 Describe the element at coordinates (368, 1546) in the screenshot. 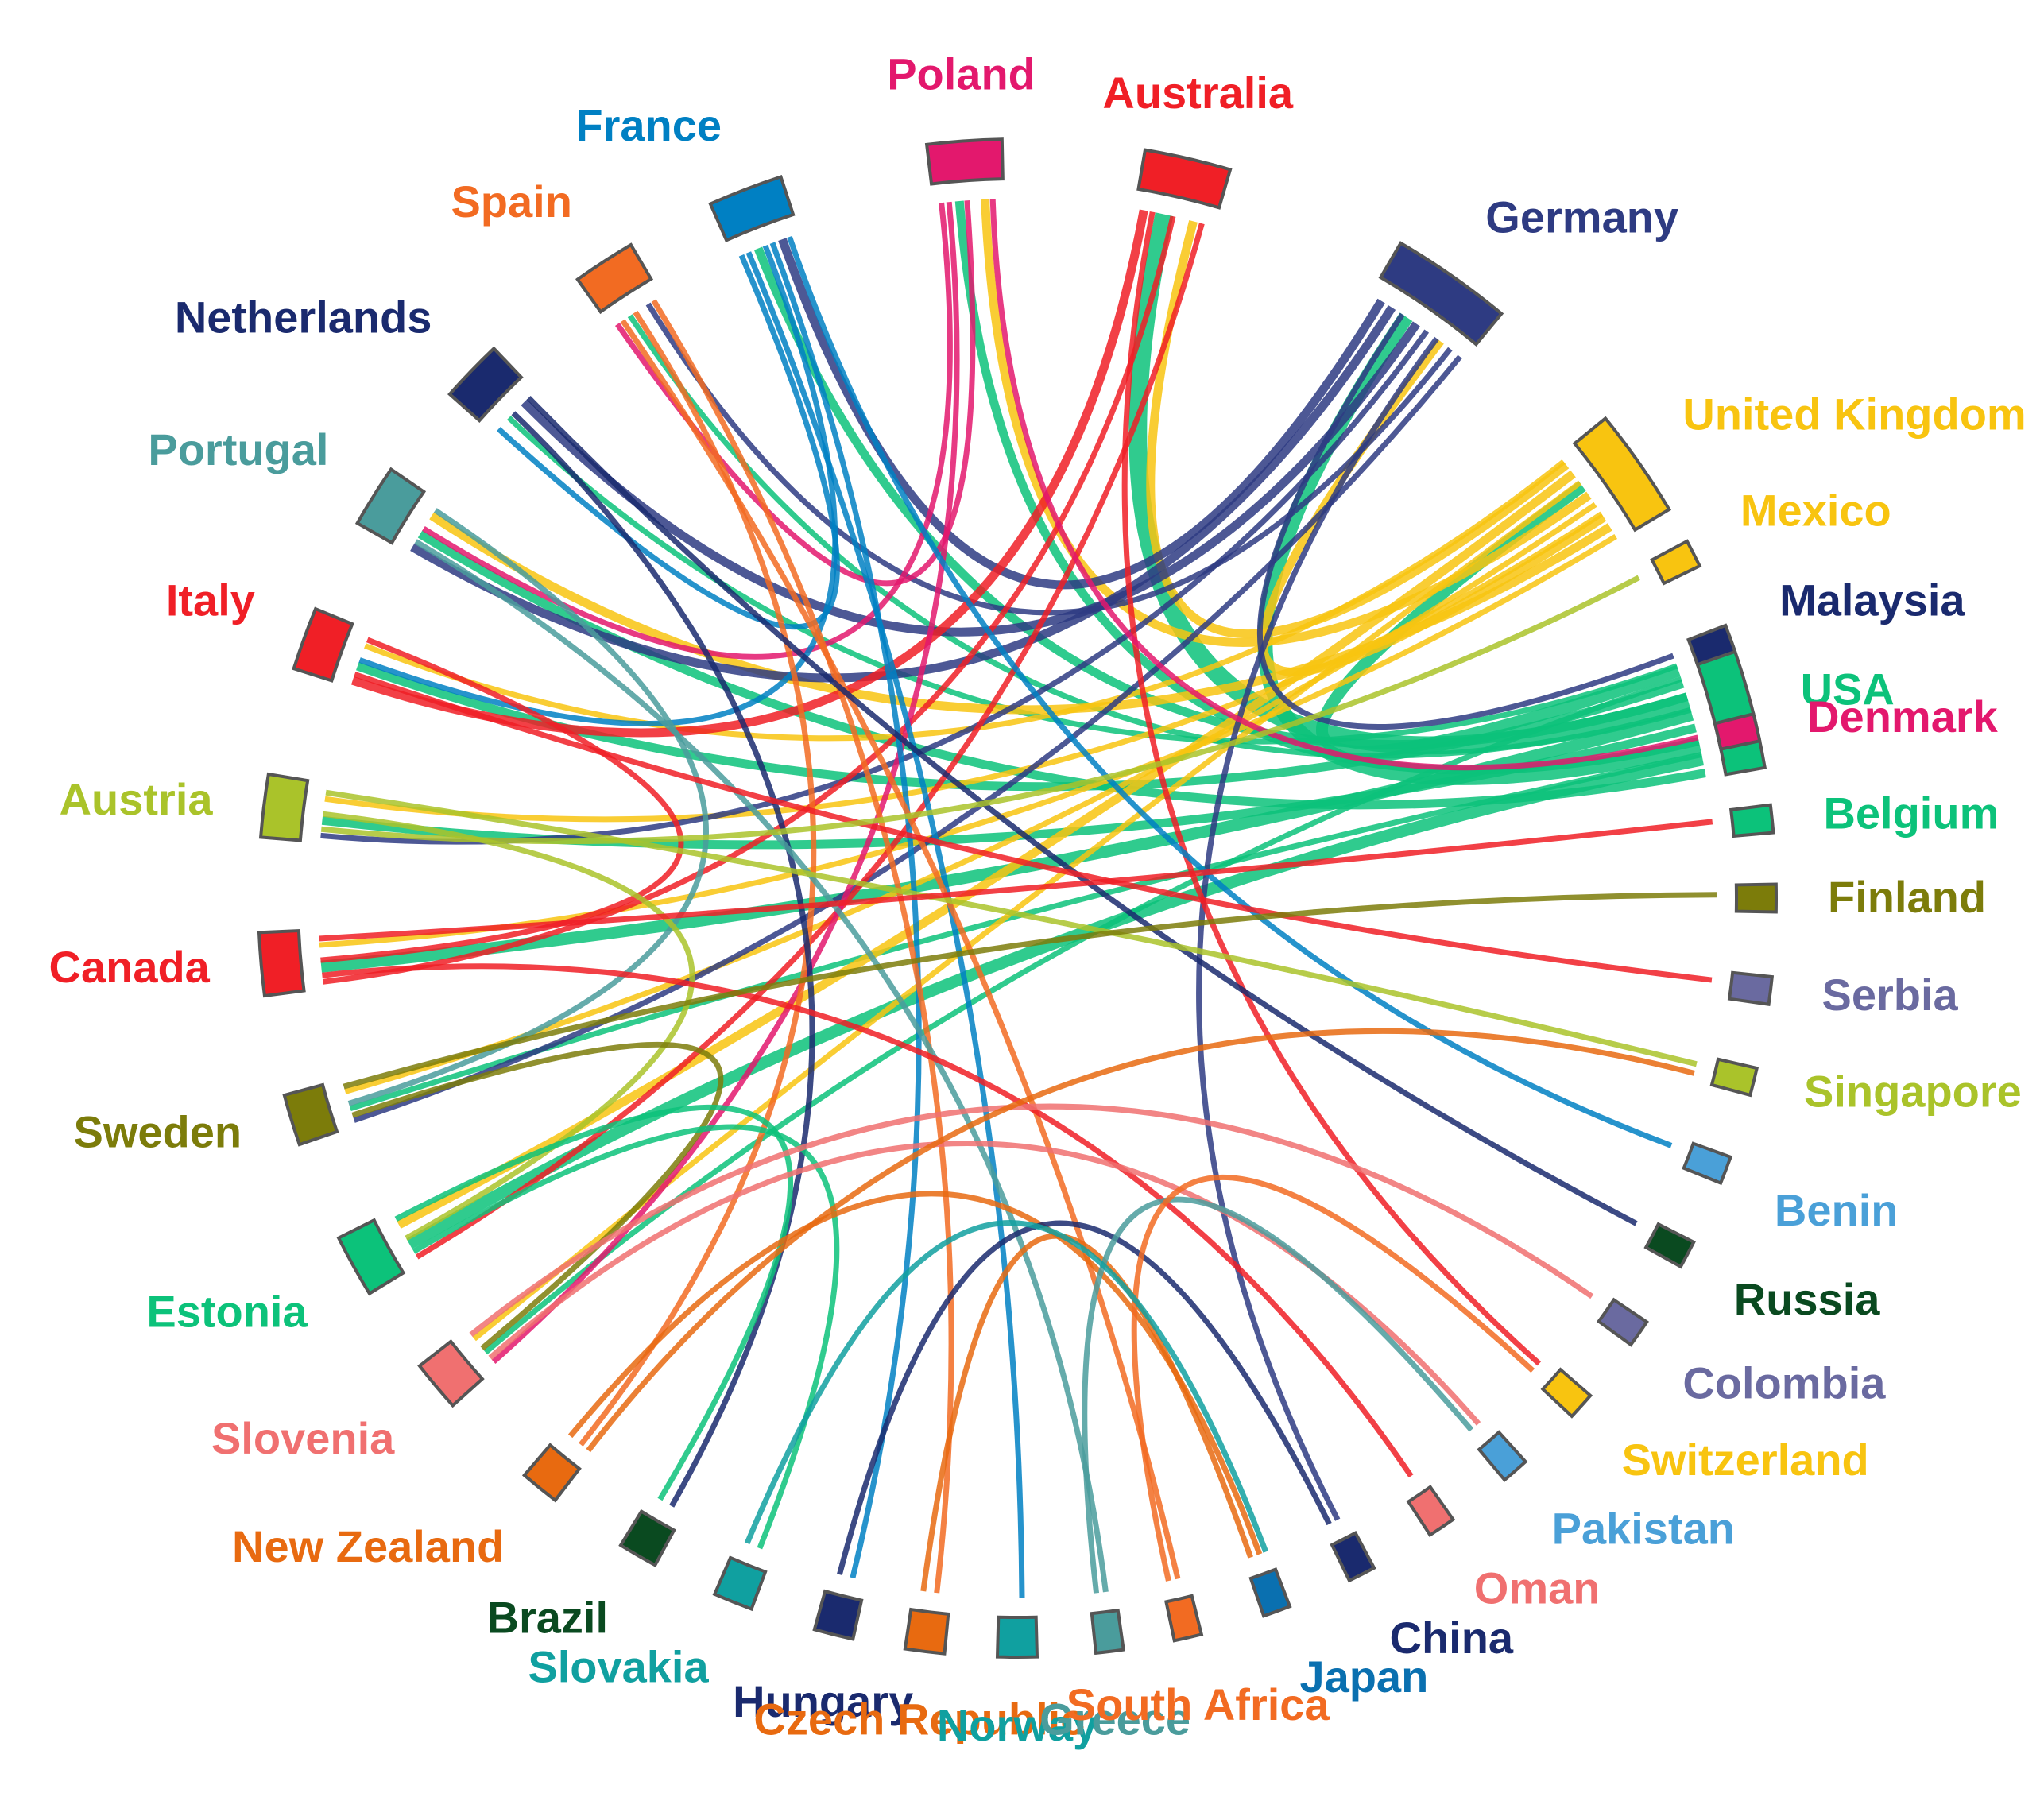

I see `label-newzealand: New Zealand` at that location.